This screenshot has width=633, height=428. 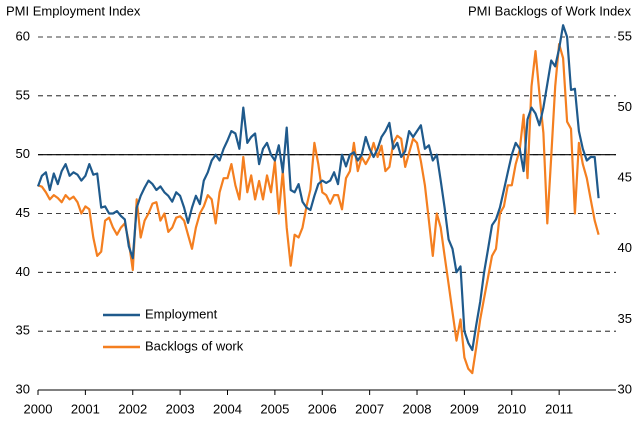 I want to click on x-tick-label: 2010, so click(x=511, y=408).